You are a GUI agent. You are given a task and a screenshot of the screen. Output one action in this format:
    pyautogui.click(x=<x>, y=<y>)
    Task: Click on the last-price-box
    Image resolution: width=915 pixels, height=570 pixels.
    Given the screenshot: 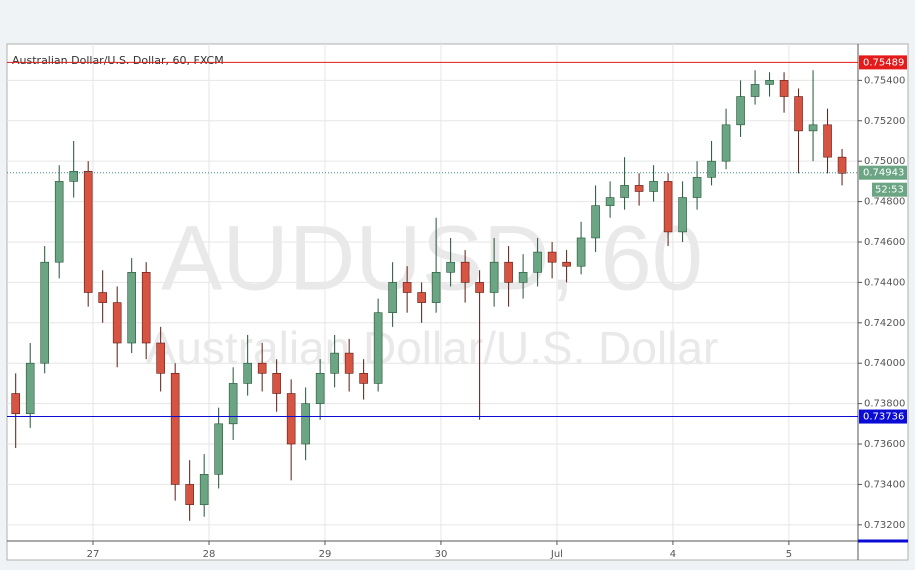 What is the action you would take?
    pyautogui.click(x=883, y=172)
    